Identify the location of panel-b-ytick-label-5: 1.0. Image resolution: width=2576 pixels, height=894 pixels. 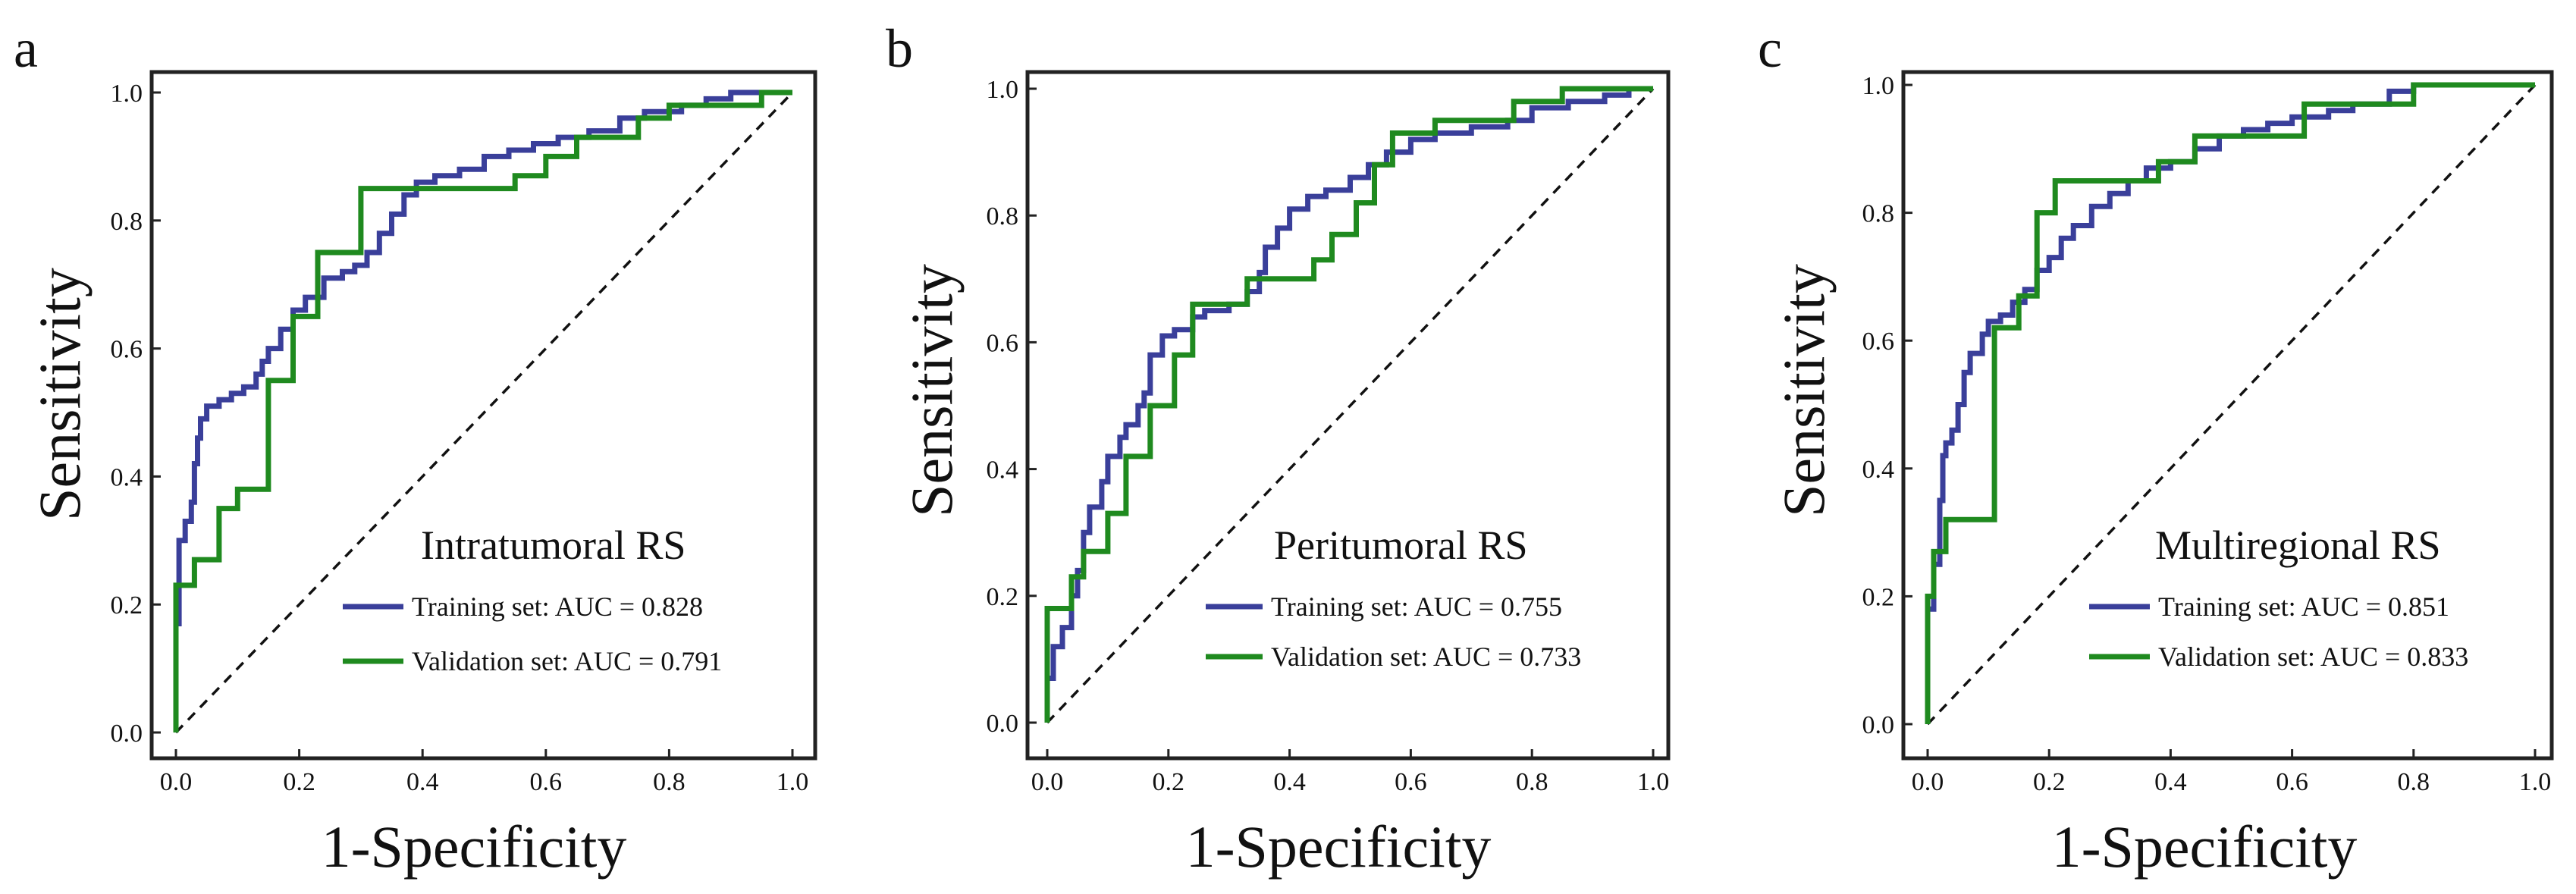
(1003, 90).